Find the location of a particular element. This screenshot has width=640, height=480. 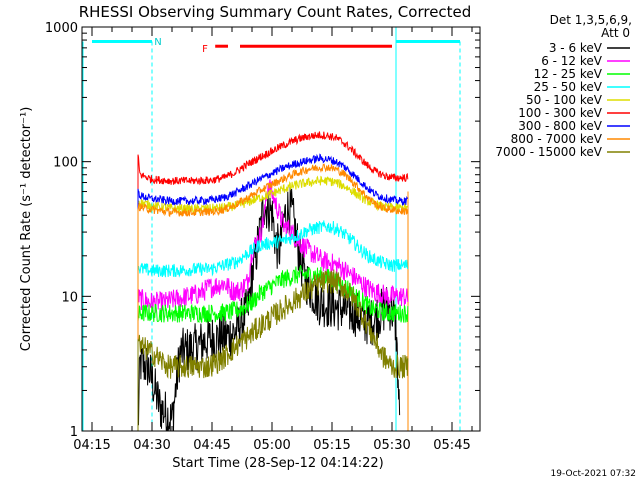

y-tick-label: 1000 is located at coordinates (61, 28).